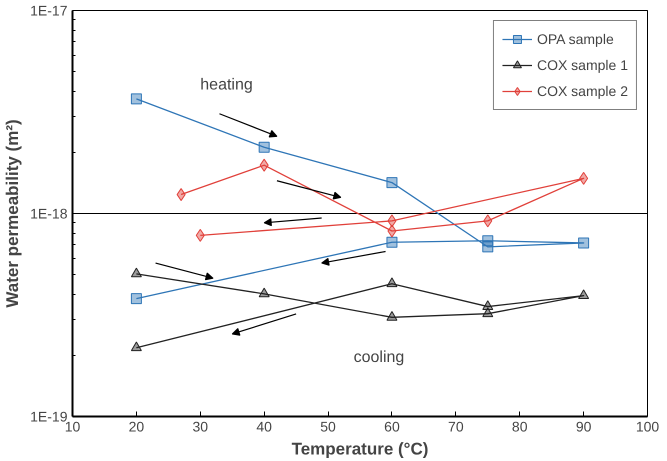 The height and width of the screenshot is (461, 667). Describe the element at coordinates (200, 426) in the screenshot. I see `x-tick-label: 30` at that location.